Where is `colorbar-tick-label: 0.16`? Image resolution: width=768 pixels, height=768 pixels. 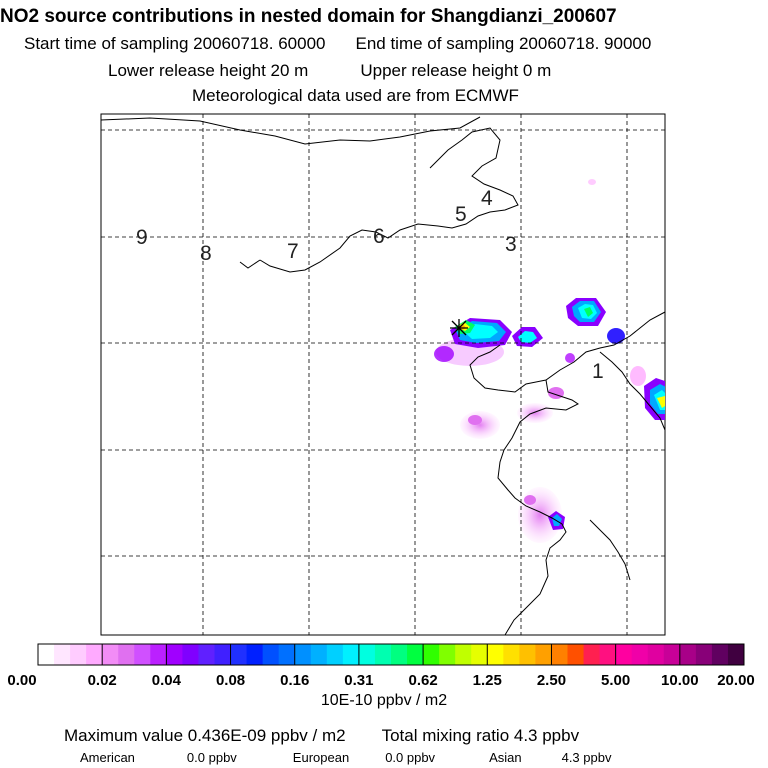 colorbar-tick-label: 0.16 is located at coordinates (294, 680).